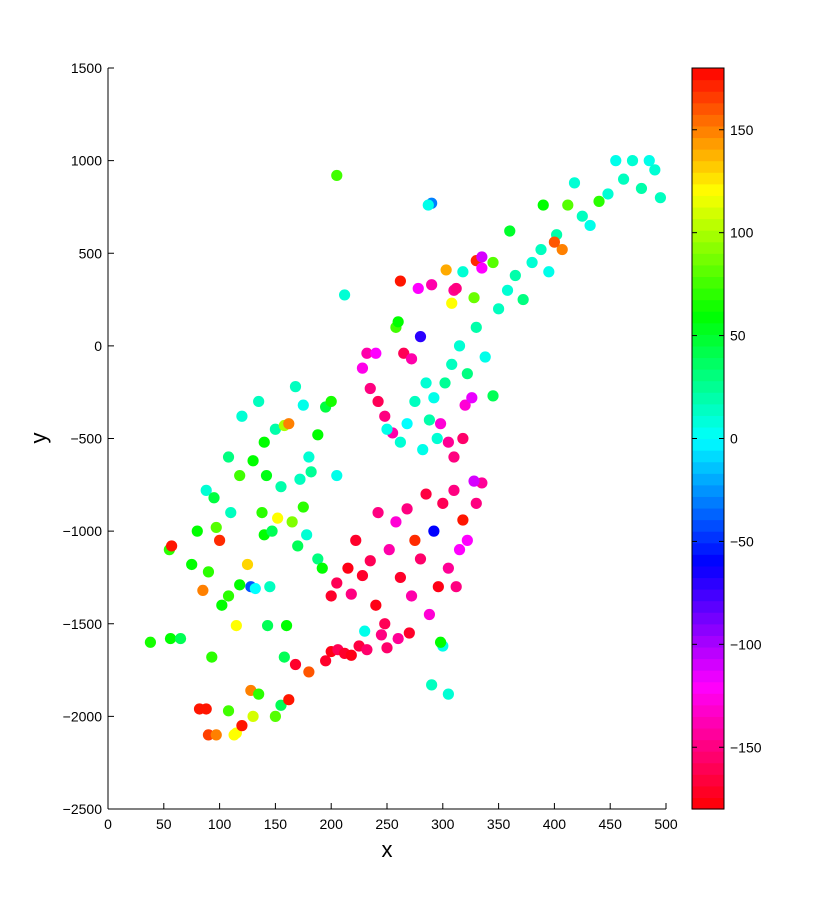  I want to click on y-tick-label: −2000, so click(83, 716).